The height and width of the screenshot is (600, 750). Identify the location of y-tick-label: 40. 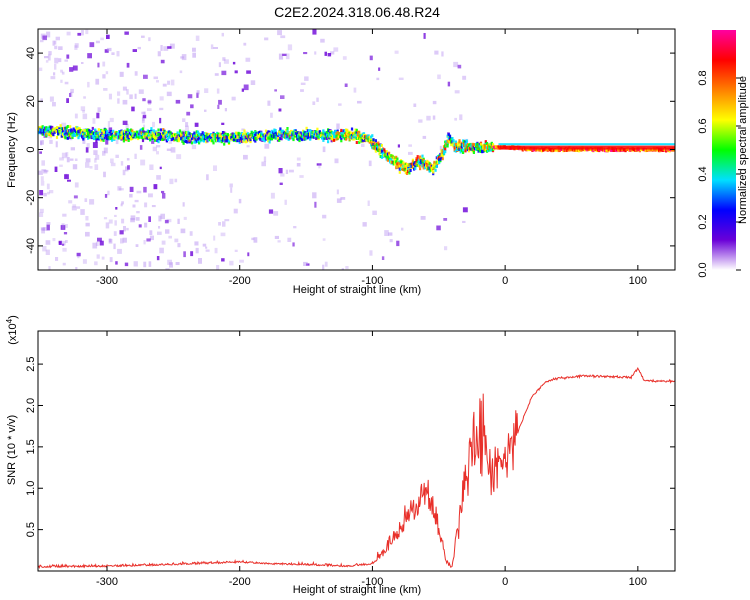
(31, 53).